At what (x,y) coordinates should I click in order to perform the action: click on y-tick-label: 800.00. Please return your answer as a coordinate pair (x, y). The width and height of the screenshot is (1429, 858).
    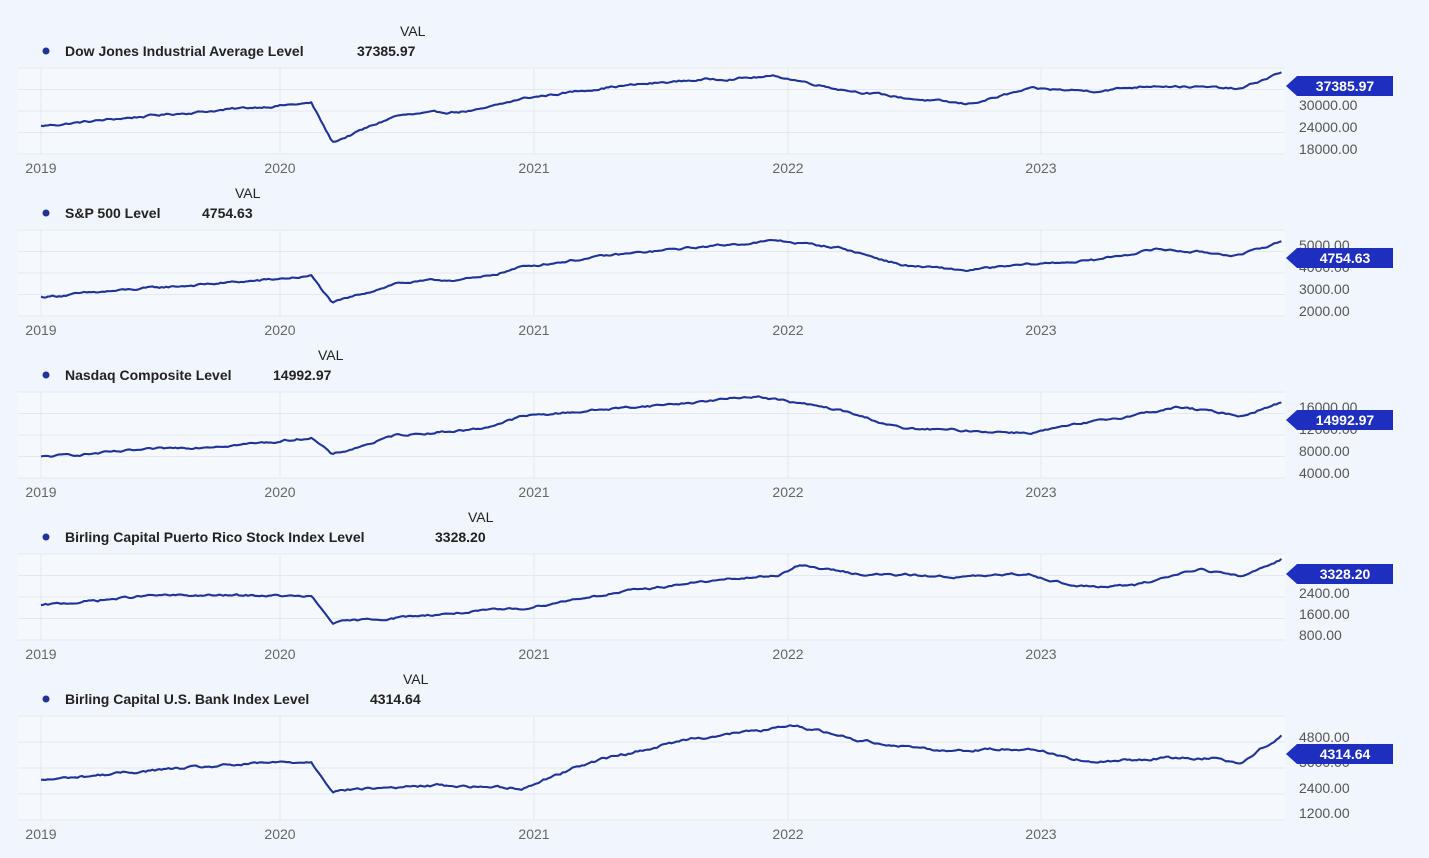
    Looking at the image, I should click on (1320, 635).